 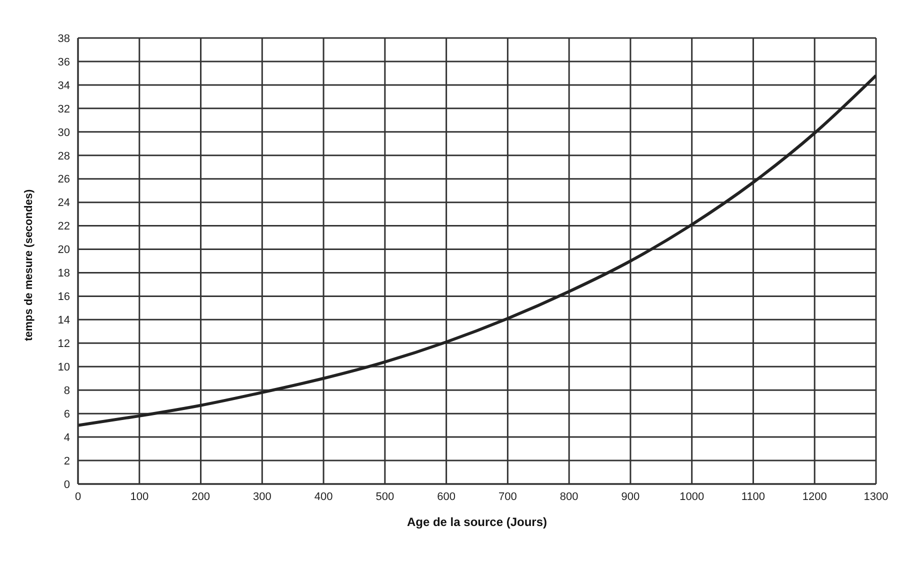 What do you see at coordinates (262, 496) in the screenshot?
I see `x-tick-label: 300` at bounding box center [262, 496].